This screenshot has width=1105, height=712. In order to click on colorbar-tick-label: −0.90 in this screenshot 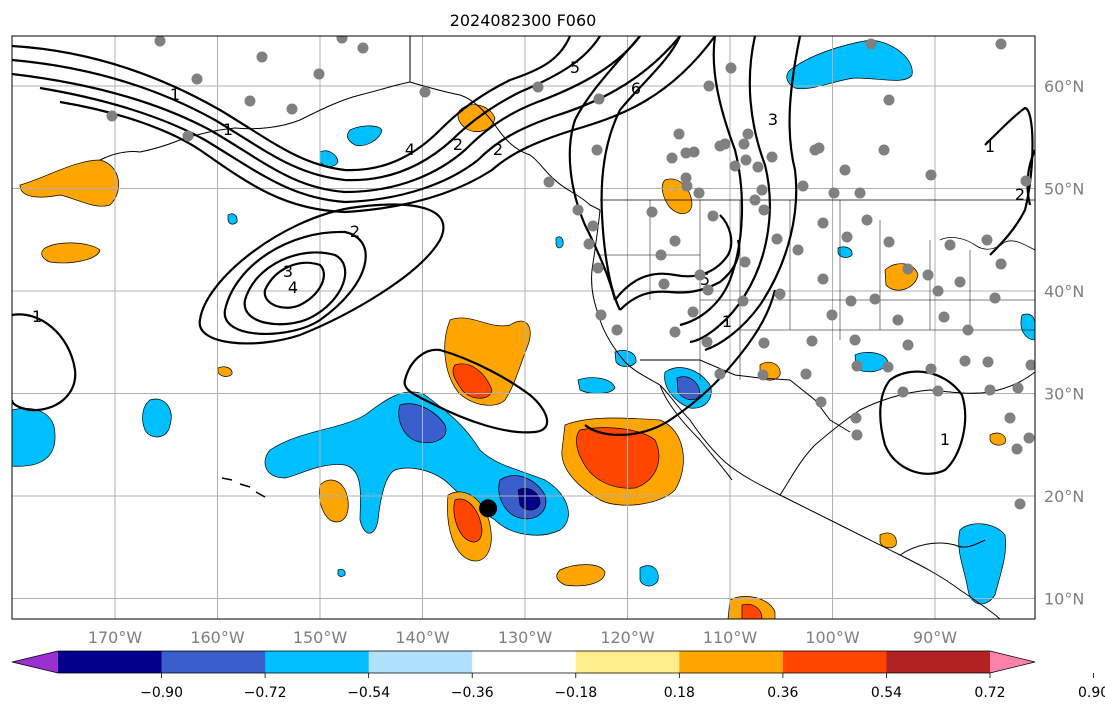, I will do `click(161, 693)`.